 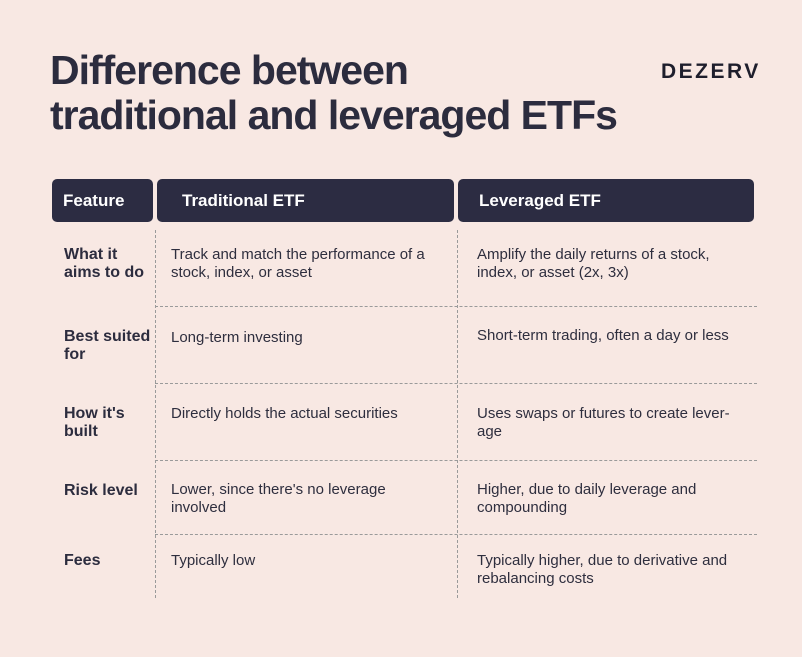 I want to click on header-leveraged-etf: Leveraged ETF, so click(x=606, y=200).